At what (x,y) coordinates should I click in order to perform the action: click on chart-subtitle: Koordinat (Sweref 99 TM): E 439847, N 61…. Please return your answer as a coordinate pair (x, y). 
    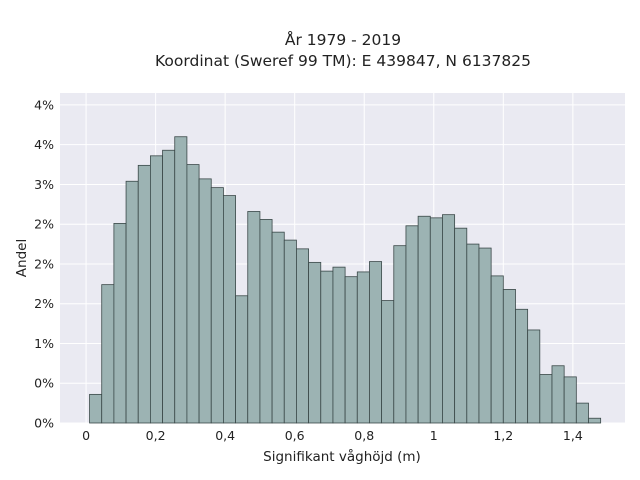
    Looking at the image, I should click on (343, 61).